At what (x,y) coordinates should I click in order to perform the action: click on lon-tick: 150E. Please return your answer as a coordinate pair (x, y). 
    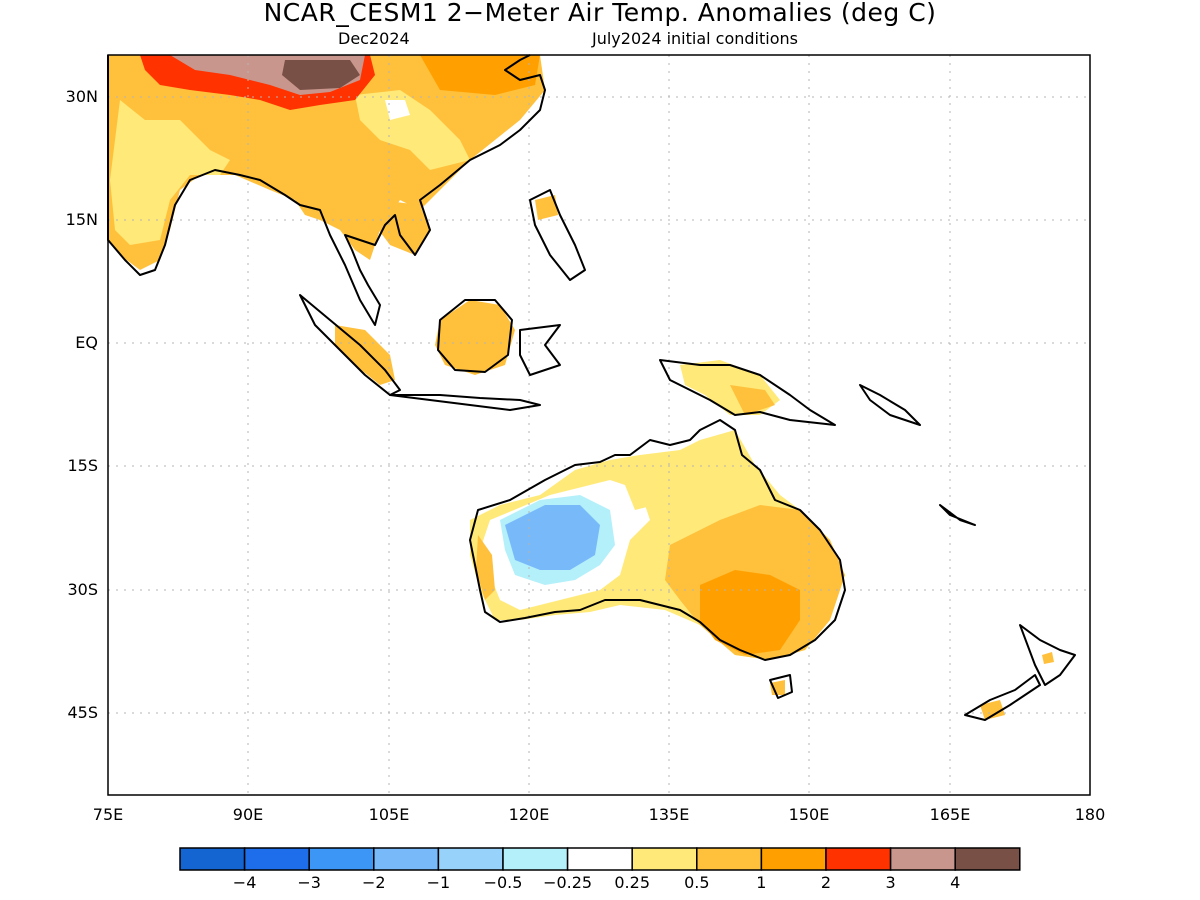
    Looking at the image, I should click on (809, 814).